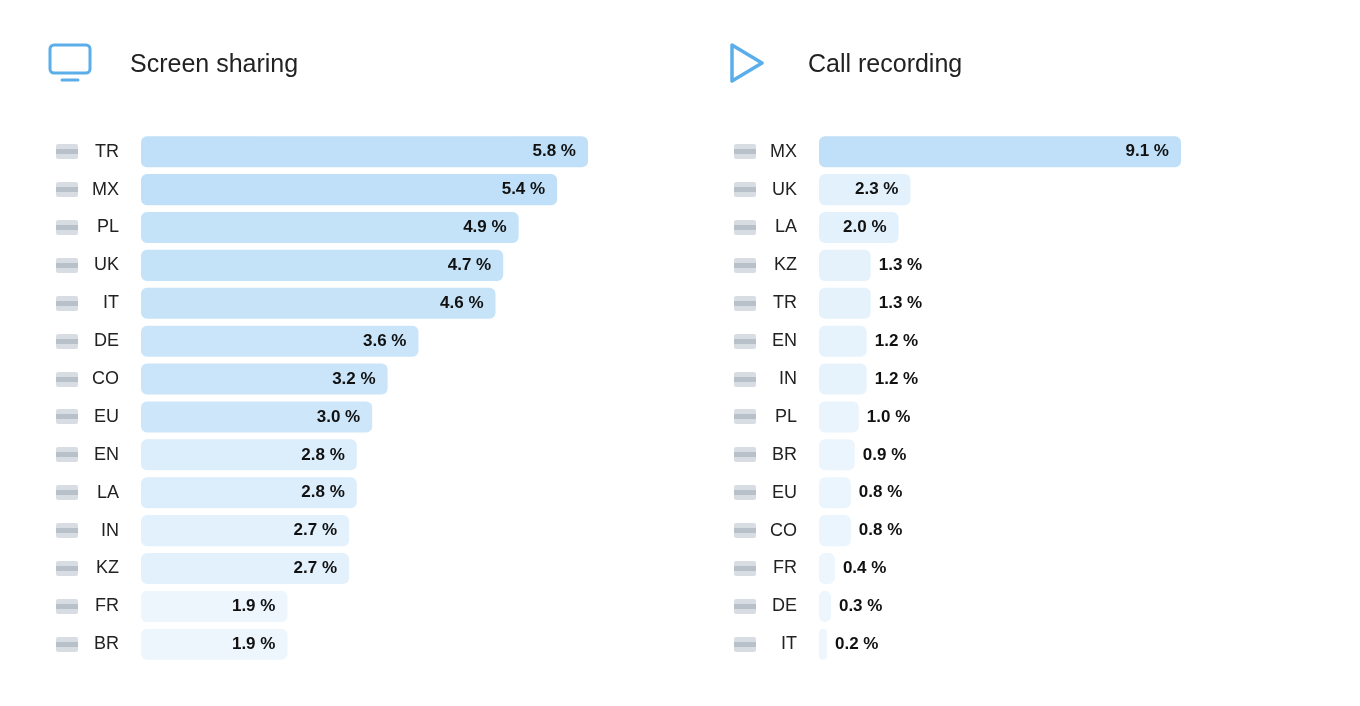 Image resolution: width=1360 pixels, height=706 pixels. I want to click on data-label: 5.4 %, so click(523, 189).